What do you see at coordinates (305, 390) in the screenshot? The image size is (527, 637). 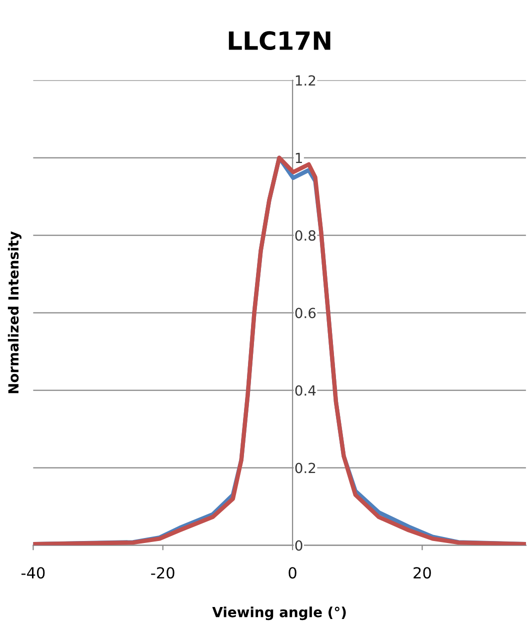 I see `y-tick-label: 0.4` at bounding box center [305, 390].